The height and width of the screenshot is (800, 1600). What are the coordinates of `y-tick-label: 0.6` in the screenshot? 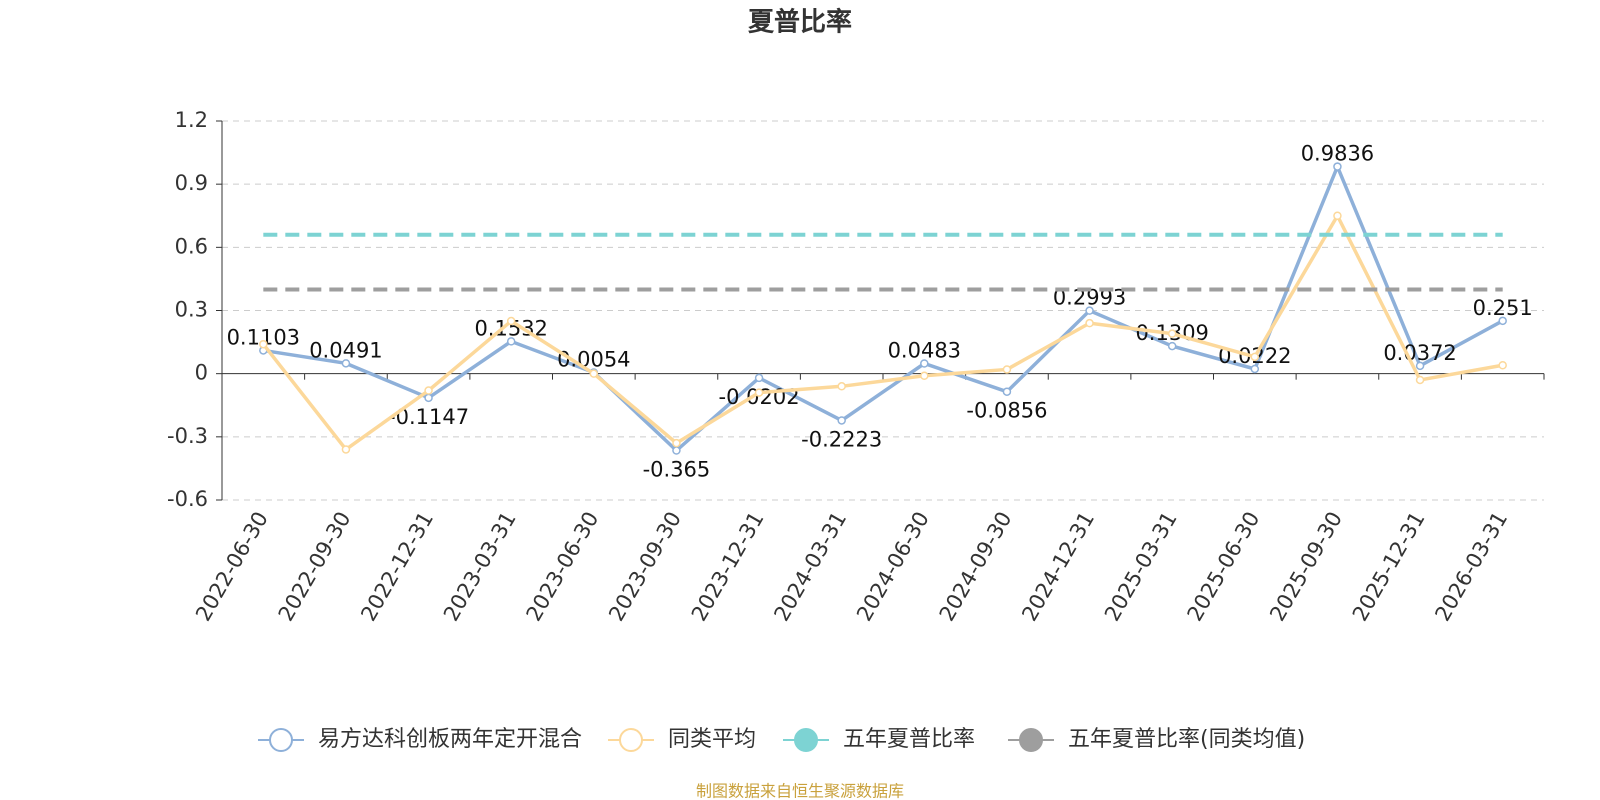 It's located at (191, 246).